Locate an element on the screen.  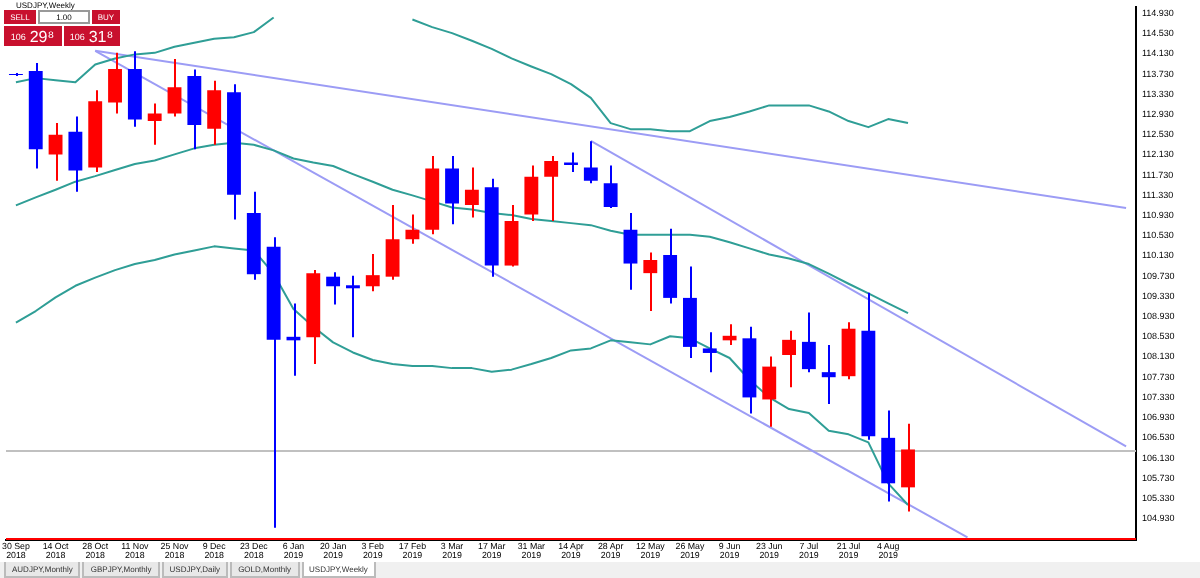
annotation: 29⁸ is located at coordinates (42, 36).